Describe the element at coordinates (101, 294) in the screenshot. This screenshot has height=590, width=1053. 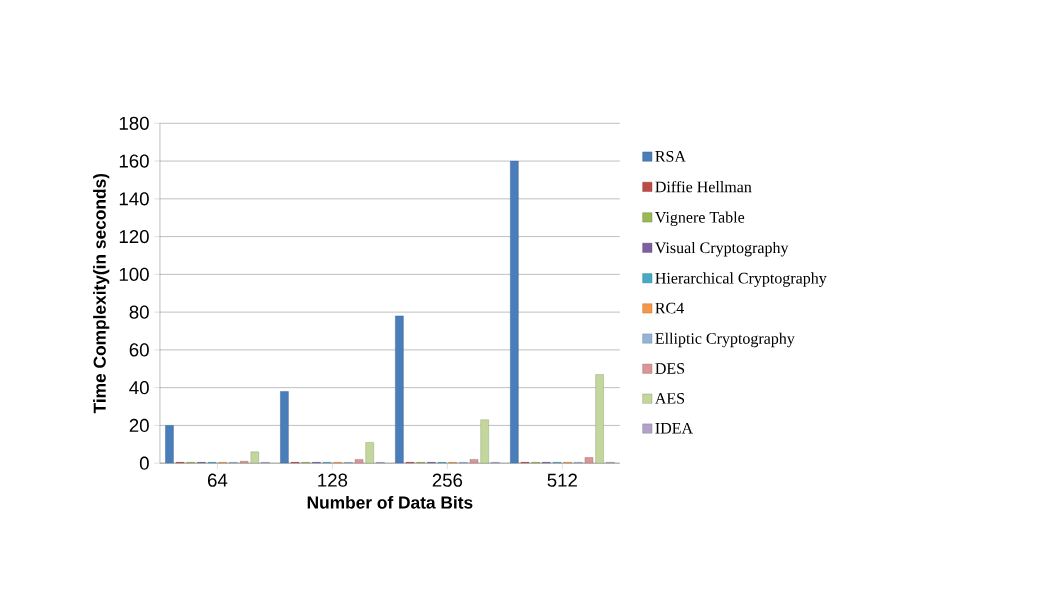
I see `y-axis-title: Time Complexity(in seconds)` at that location.